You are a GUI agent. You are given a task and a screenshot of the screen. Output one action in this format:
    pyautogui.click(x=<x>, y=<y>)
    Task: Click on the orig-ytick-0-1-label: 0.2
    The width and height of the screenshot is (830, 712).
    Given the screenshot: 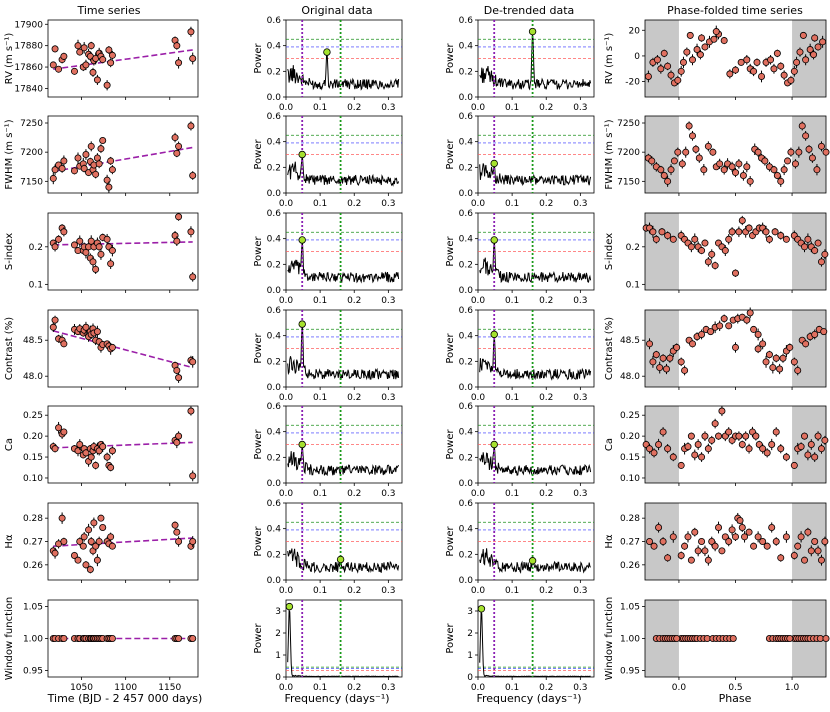 What is the action you would take?
    pyautogui.click(x=274, y=72)
    